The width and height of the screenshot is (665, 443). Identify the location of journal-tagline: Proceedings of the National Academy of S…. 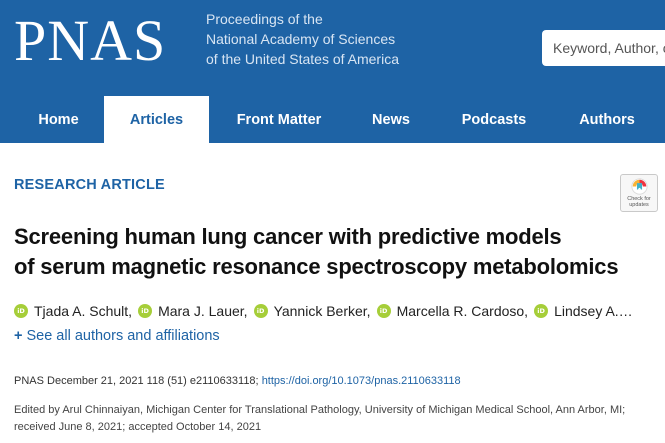
(302, 39).